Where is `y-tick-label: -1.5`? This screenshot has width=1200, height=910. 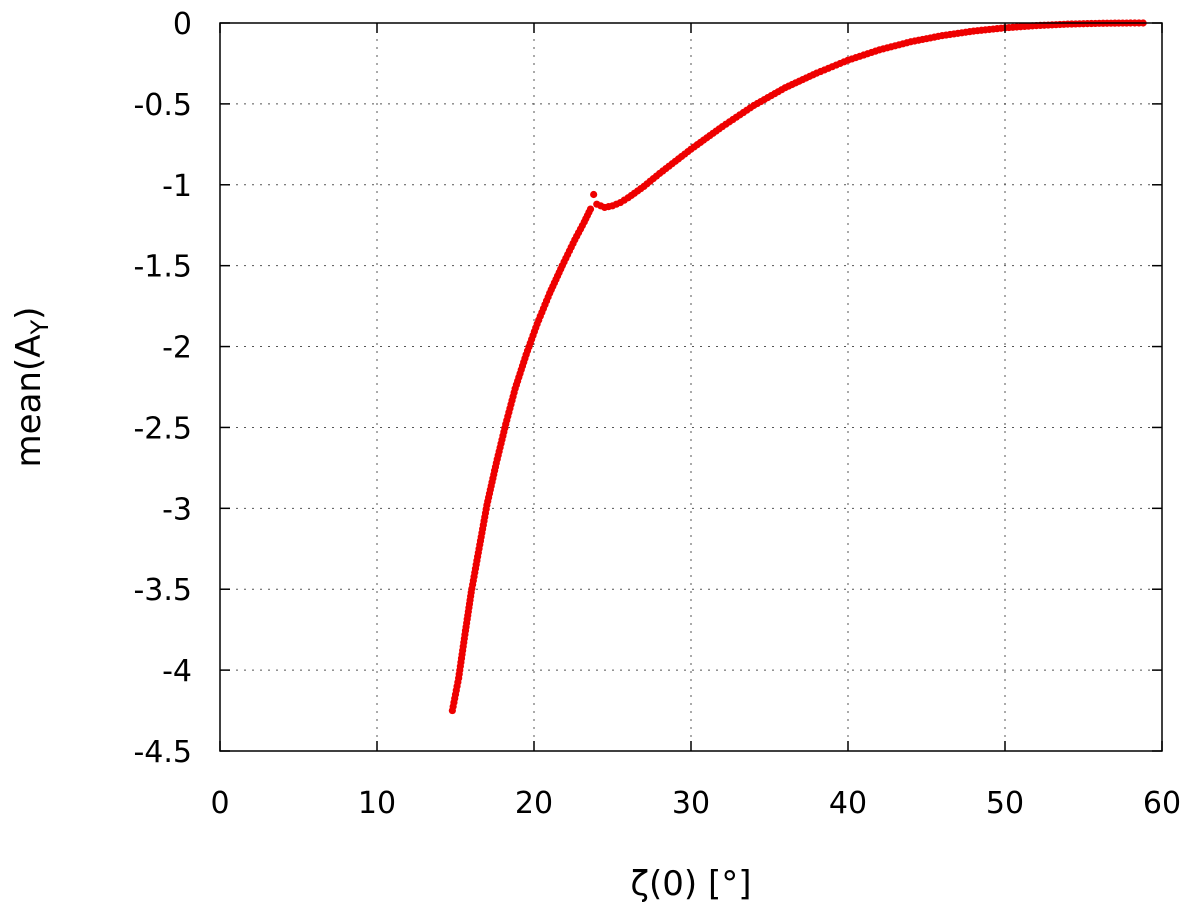
y-tick-label: -1.5 is located at coordinates (162, 267).